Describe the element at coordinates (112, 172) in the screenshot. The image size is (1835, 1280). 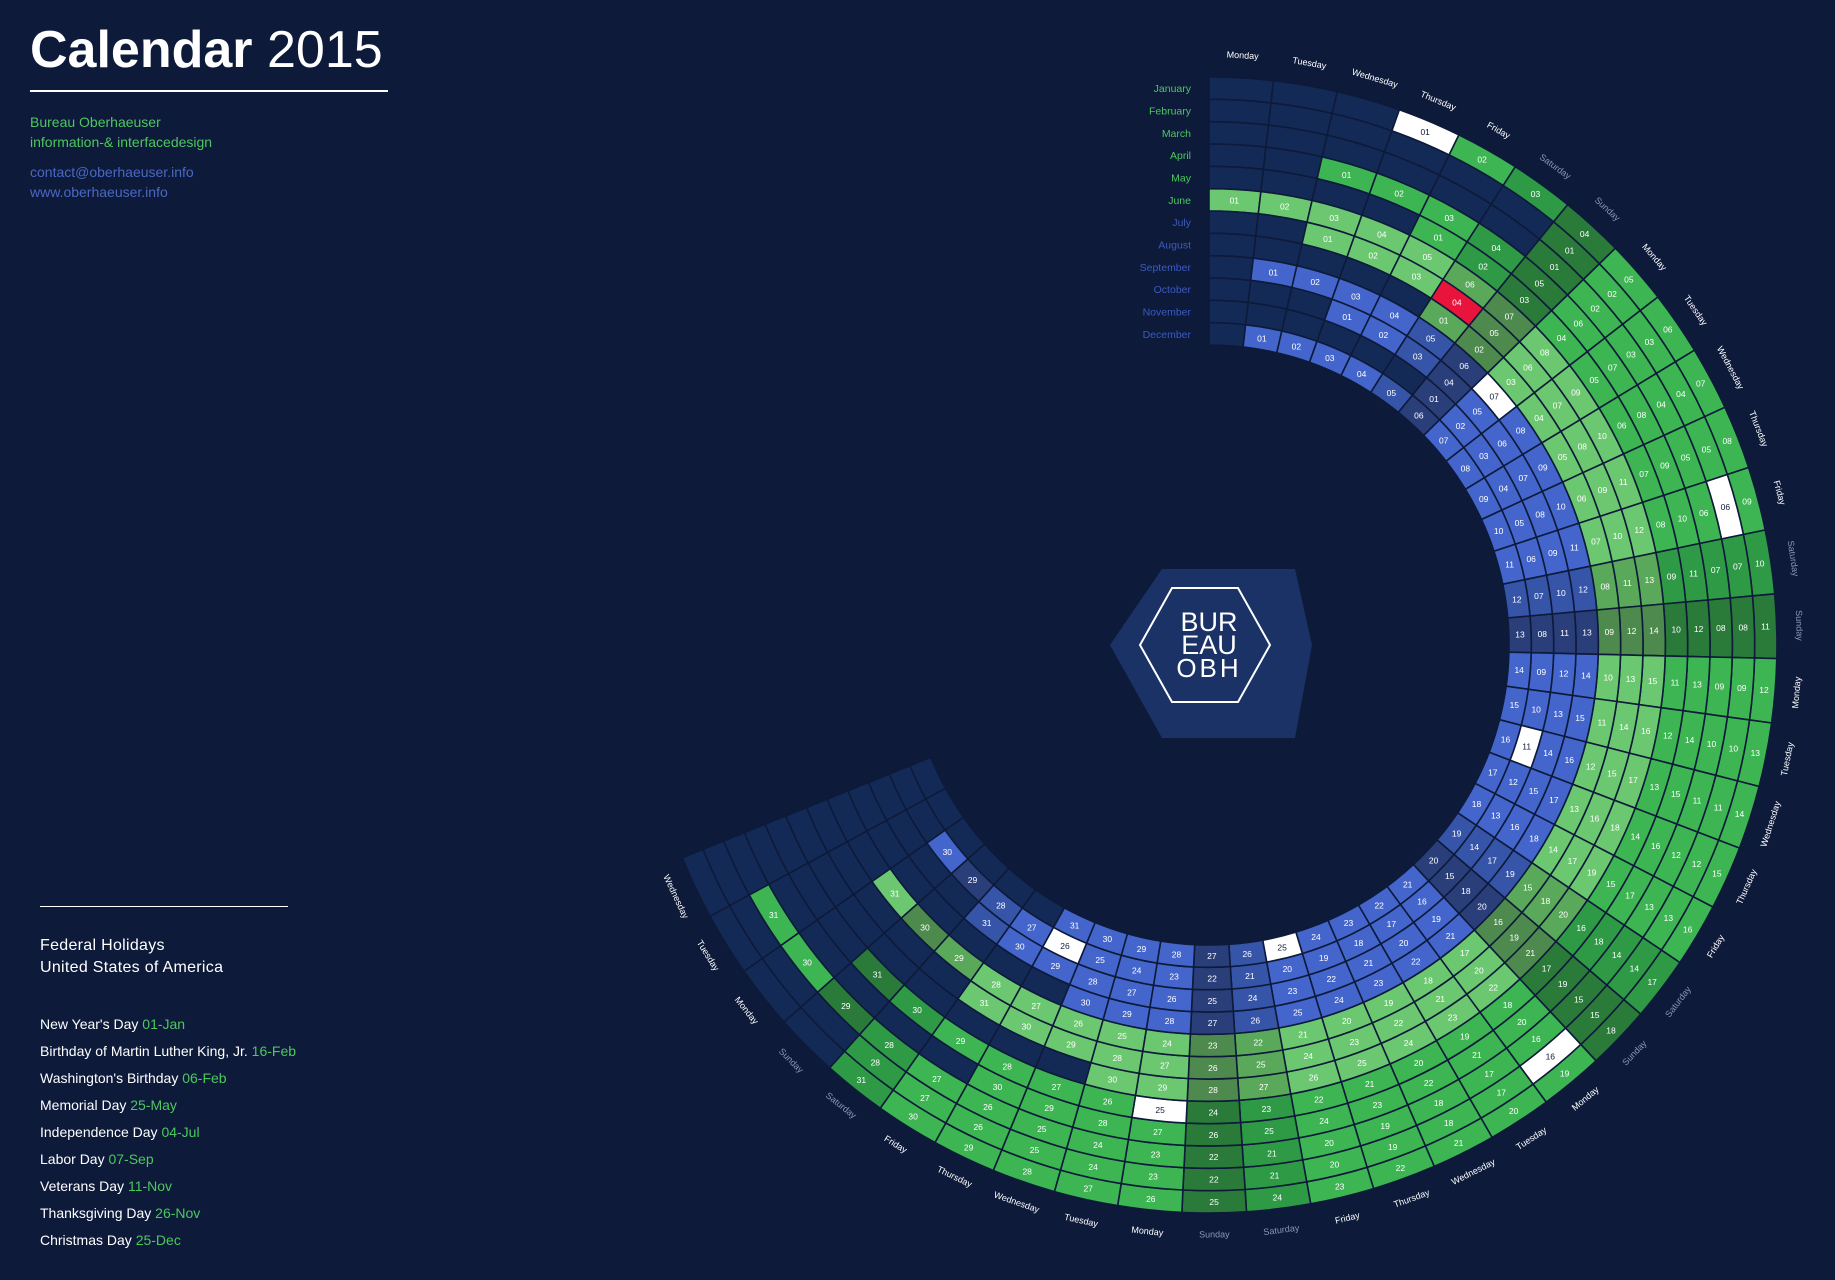
I see `contact-email-link: contact@oberhaeuser.info` at that location.